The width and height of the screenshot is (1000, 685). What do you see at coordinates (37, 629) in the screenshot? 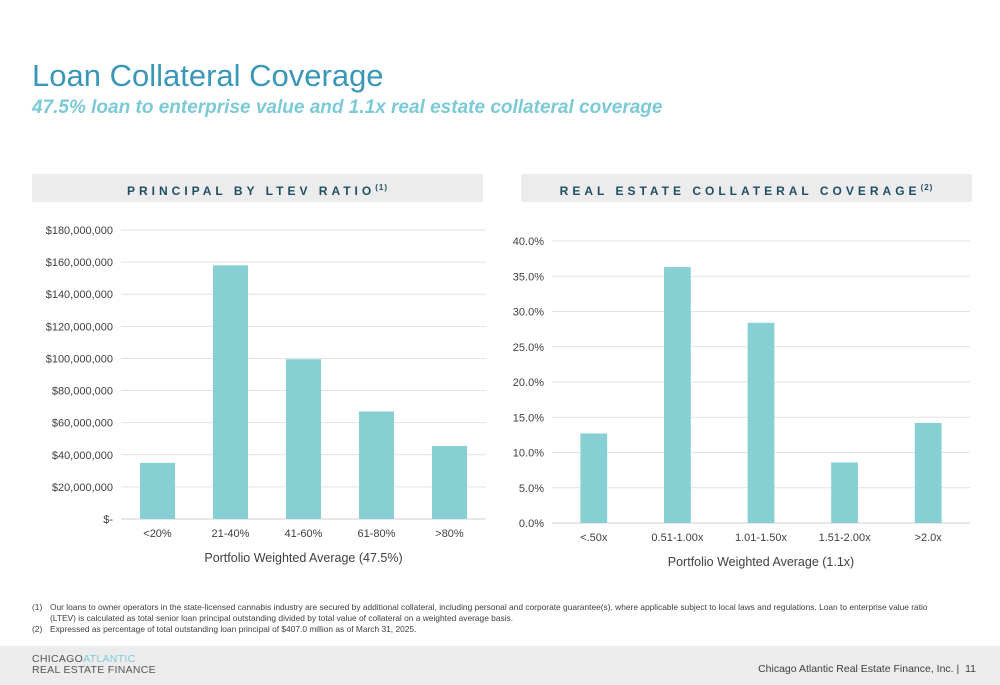
I see `footnote-2-number: (2)` at bounding box center [37, 629].